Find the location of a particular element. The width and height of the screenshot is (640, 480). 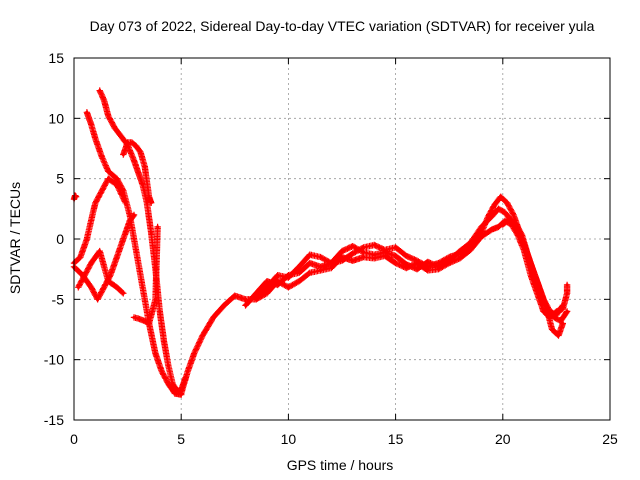

y-tick-label: 5 is located at coordinates (60, 179).